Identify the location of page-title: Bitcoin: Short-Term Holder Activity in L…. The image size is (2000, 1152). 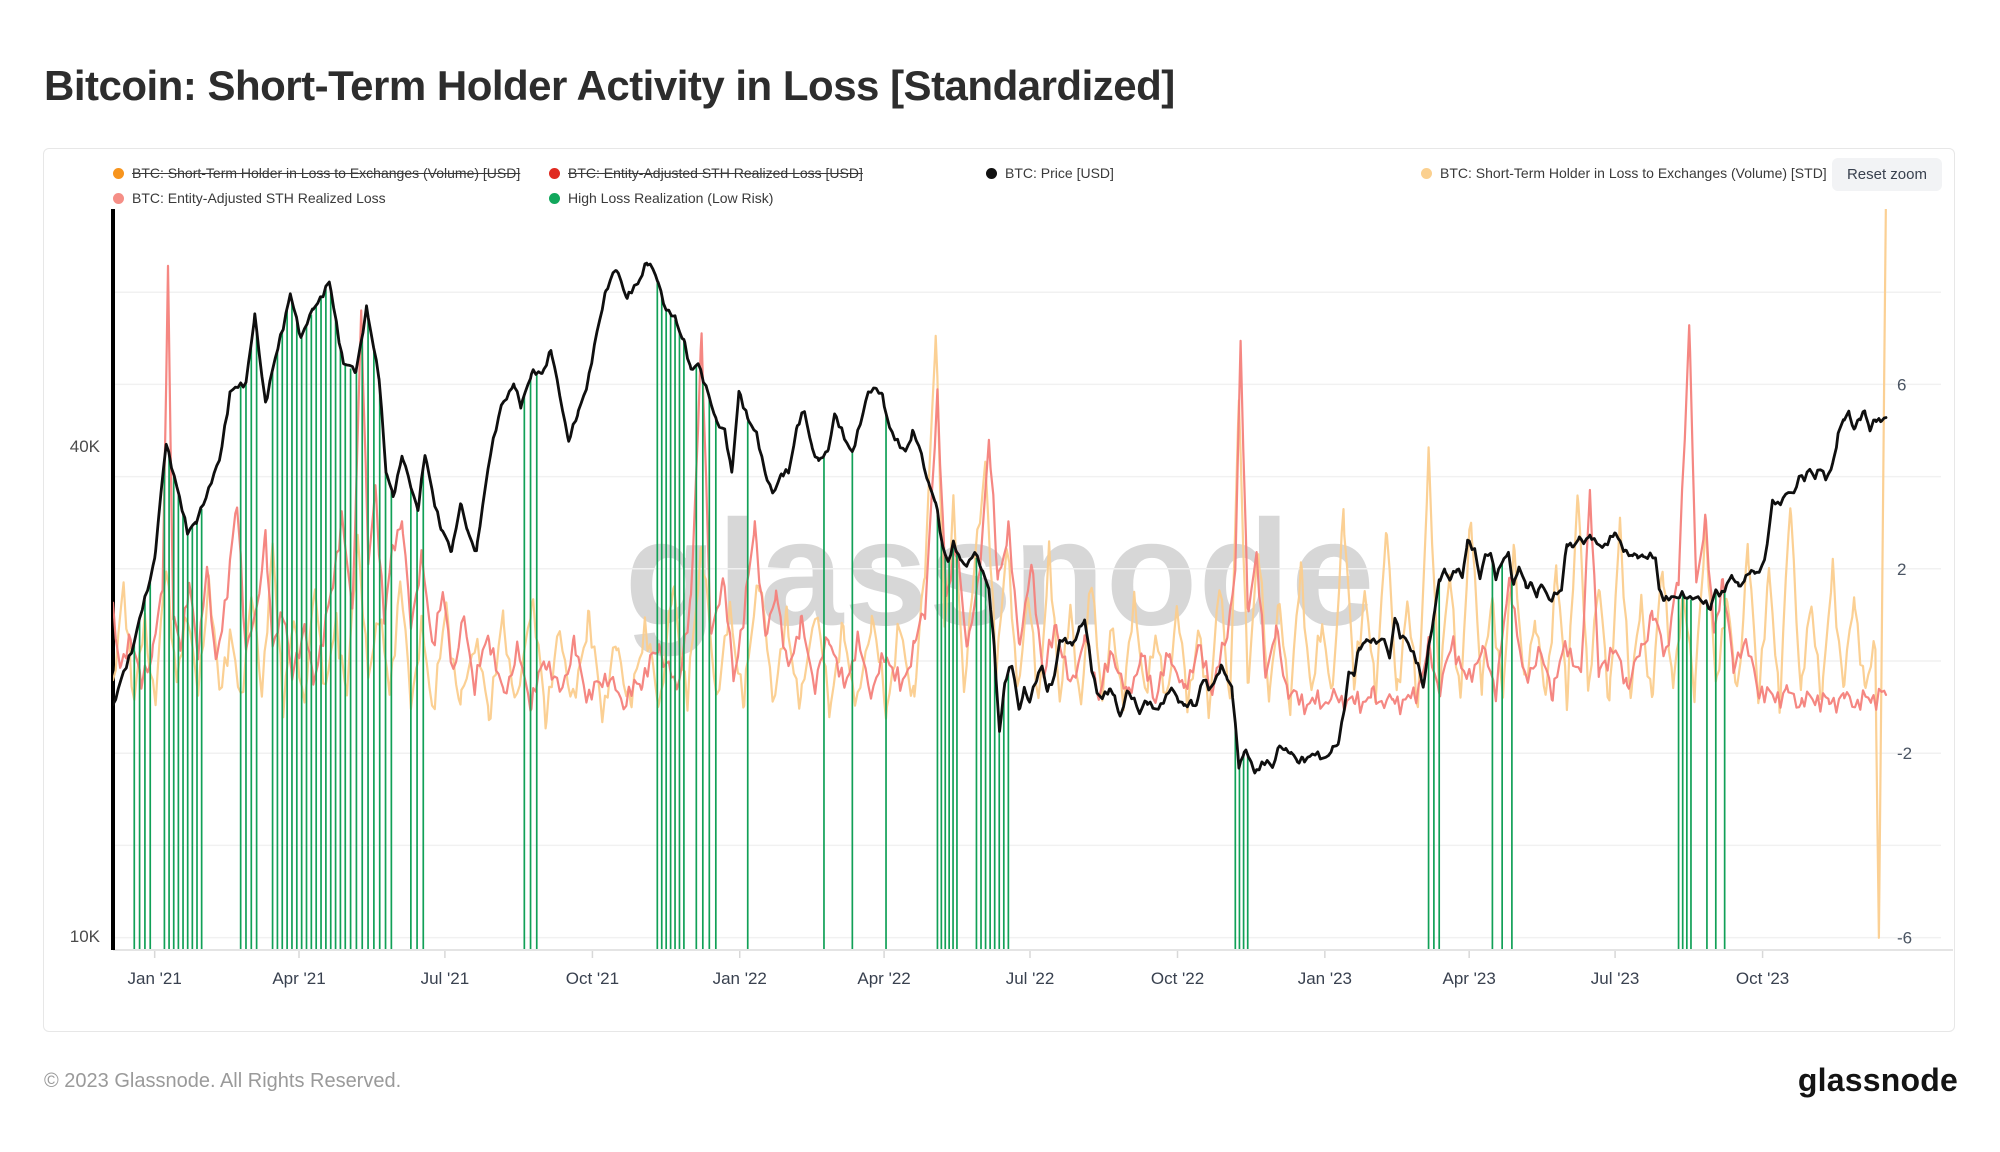
(609, 86).